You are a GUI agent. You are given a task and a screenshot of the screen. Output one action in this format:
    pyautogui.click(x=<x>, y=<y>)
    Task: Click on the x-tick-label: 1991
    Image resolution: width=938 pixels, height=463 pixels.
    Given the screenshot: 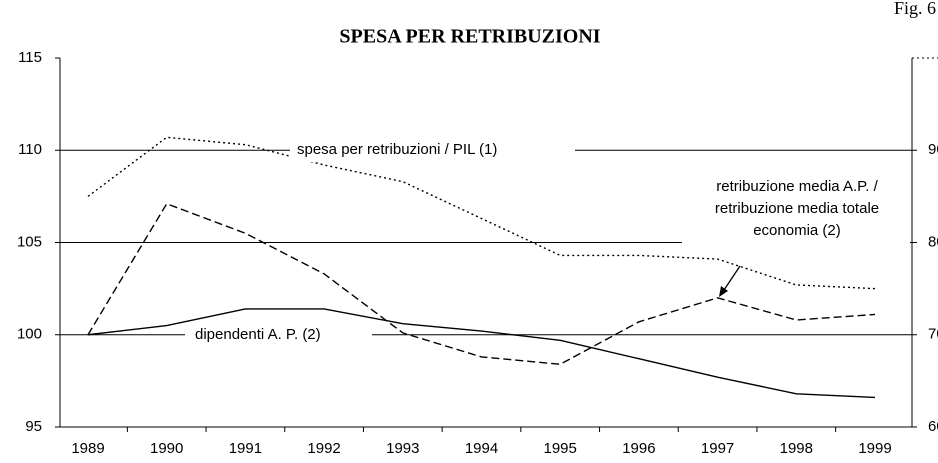 What is the action you would take?
    pyautogui.click(x=245, y=448)
    